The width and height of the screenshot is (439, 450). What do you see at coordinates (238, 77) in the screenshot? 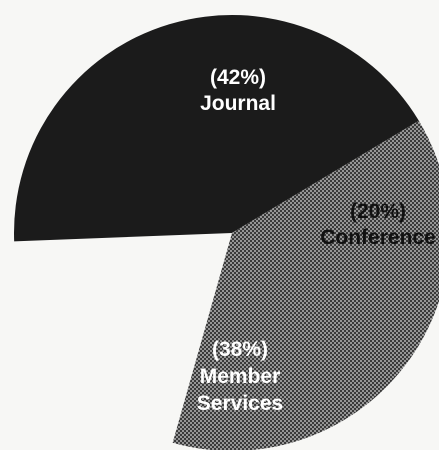
I see `slice-percent-journal: (42%)` at bounding box center [238, 77].